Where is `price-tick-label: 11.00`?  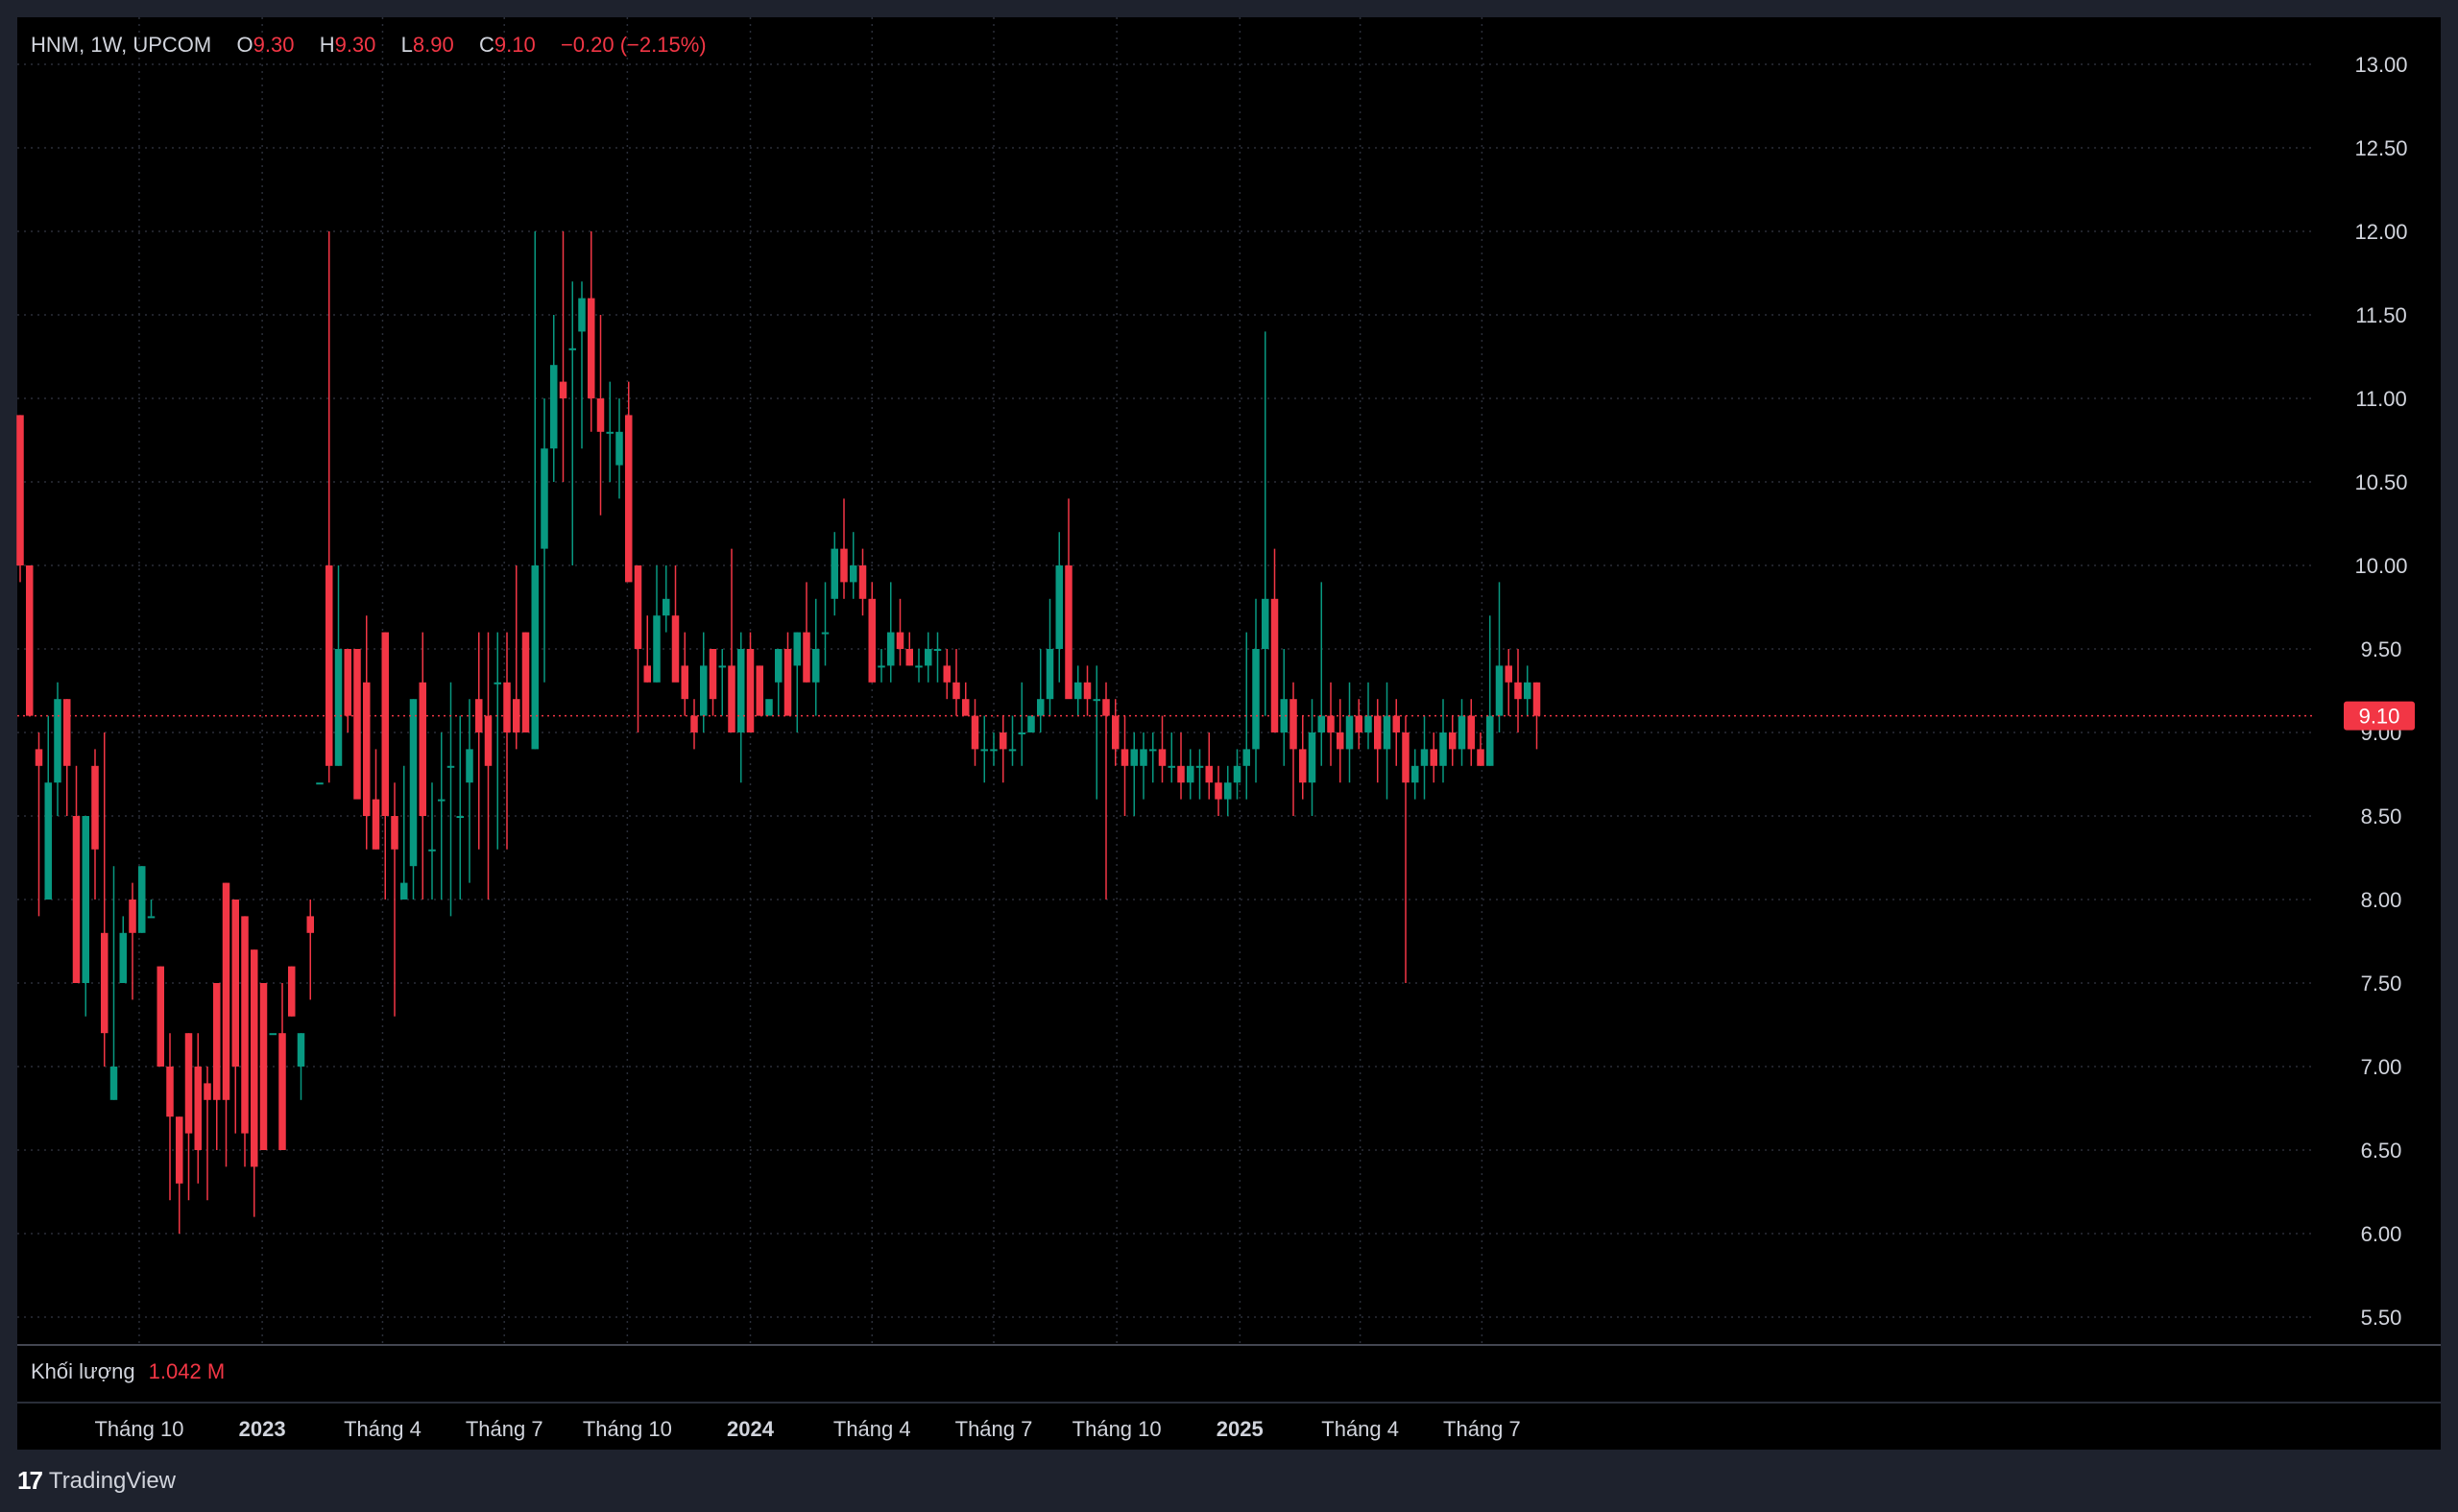
price-tick-label: 11.00 is located at coordinates (2381, 399).